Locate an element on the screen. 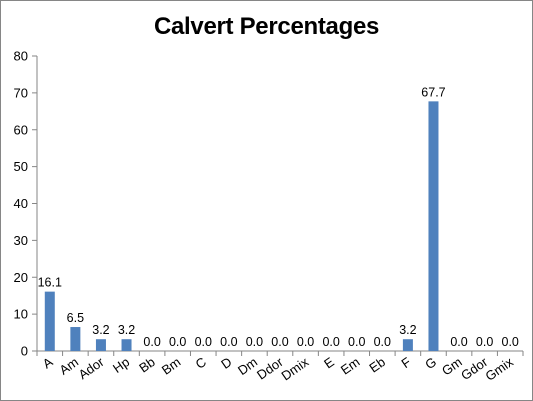 This screenshot has height=401, width=533. y-axis: 0 10 20 30 40 50 60 70 80 is located at coordinates (26, 204).